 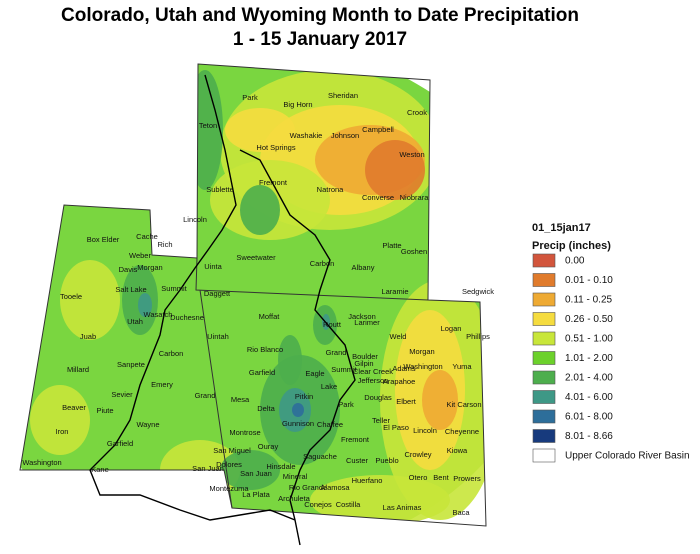 What do you see at coordinates (362, 316) in the screenshot?
I see `county-label: Jackson` at bounding box center [362, 316].